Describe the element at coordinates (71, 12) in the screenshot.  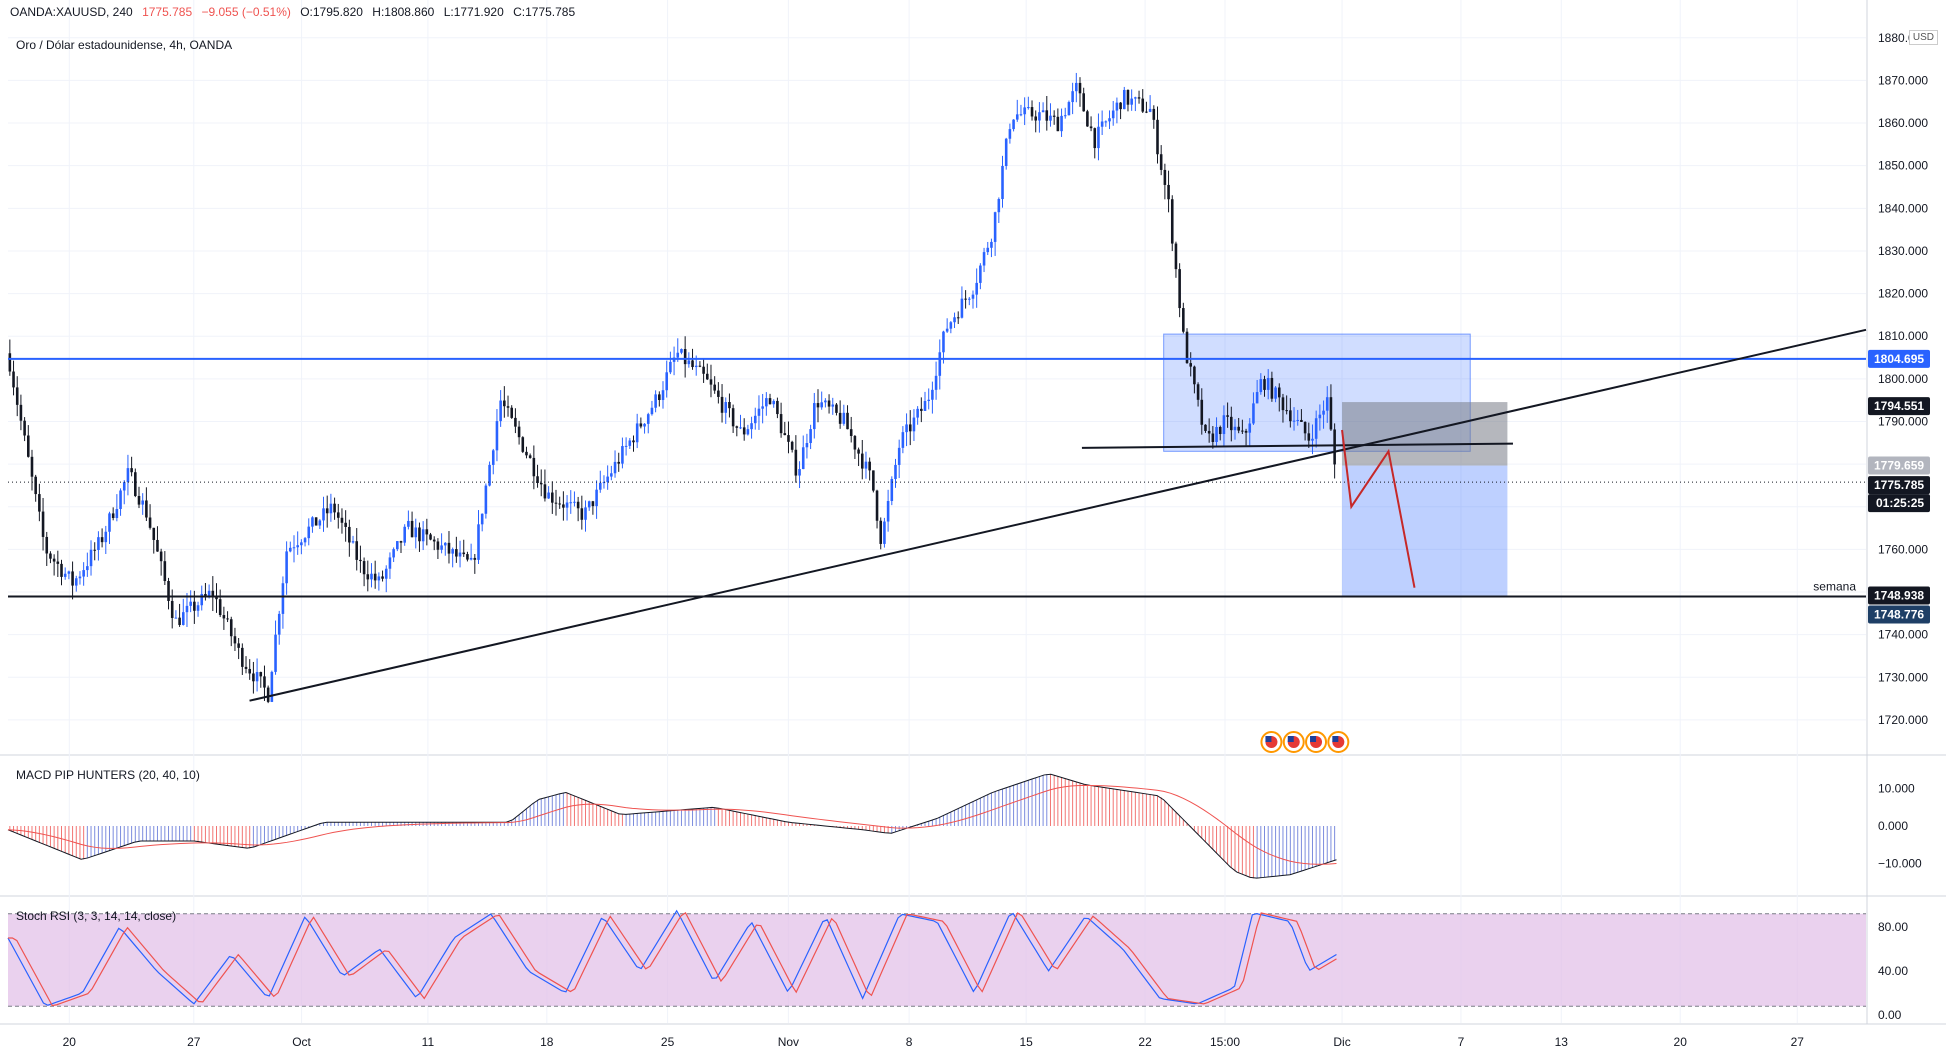
I see `symbol-label: OANDA:XAUUSD, 240` at that location.